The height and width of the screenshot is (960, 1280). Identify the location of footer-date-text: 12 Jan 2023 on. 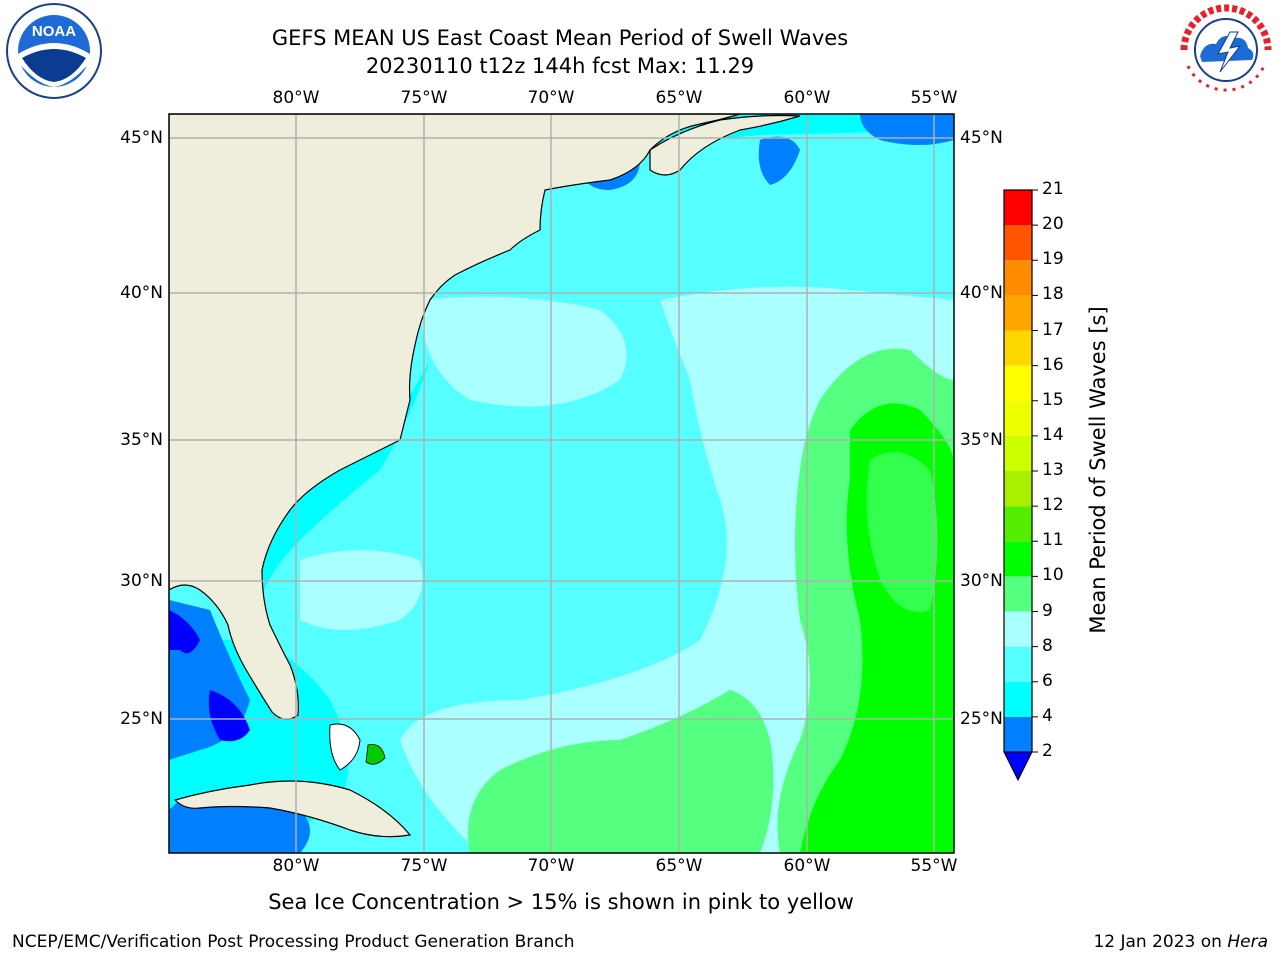
(1160, 942).